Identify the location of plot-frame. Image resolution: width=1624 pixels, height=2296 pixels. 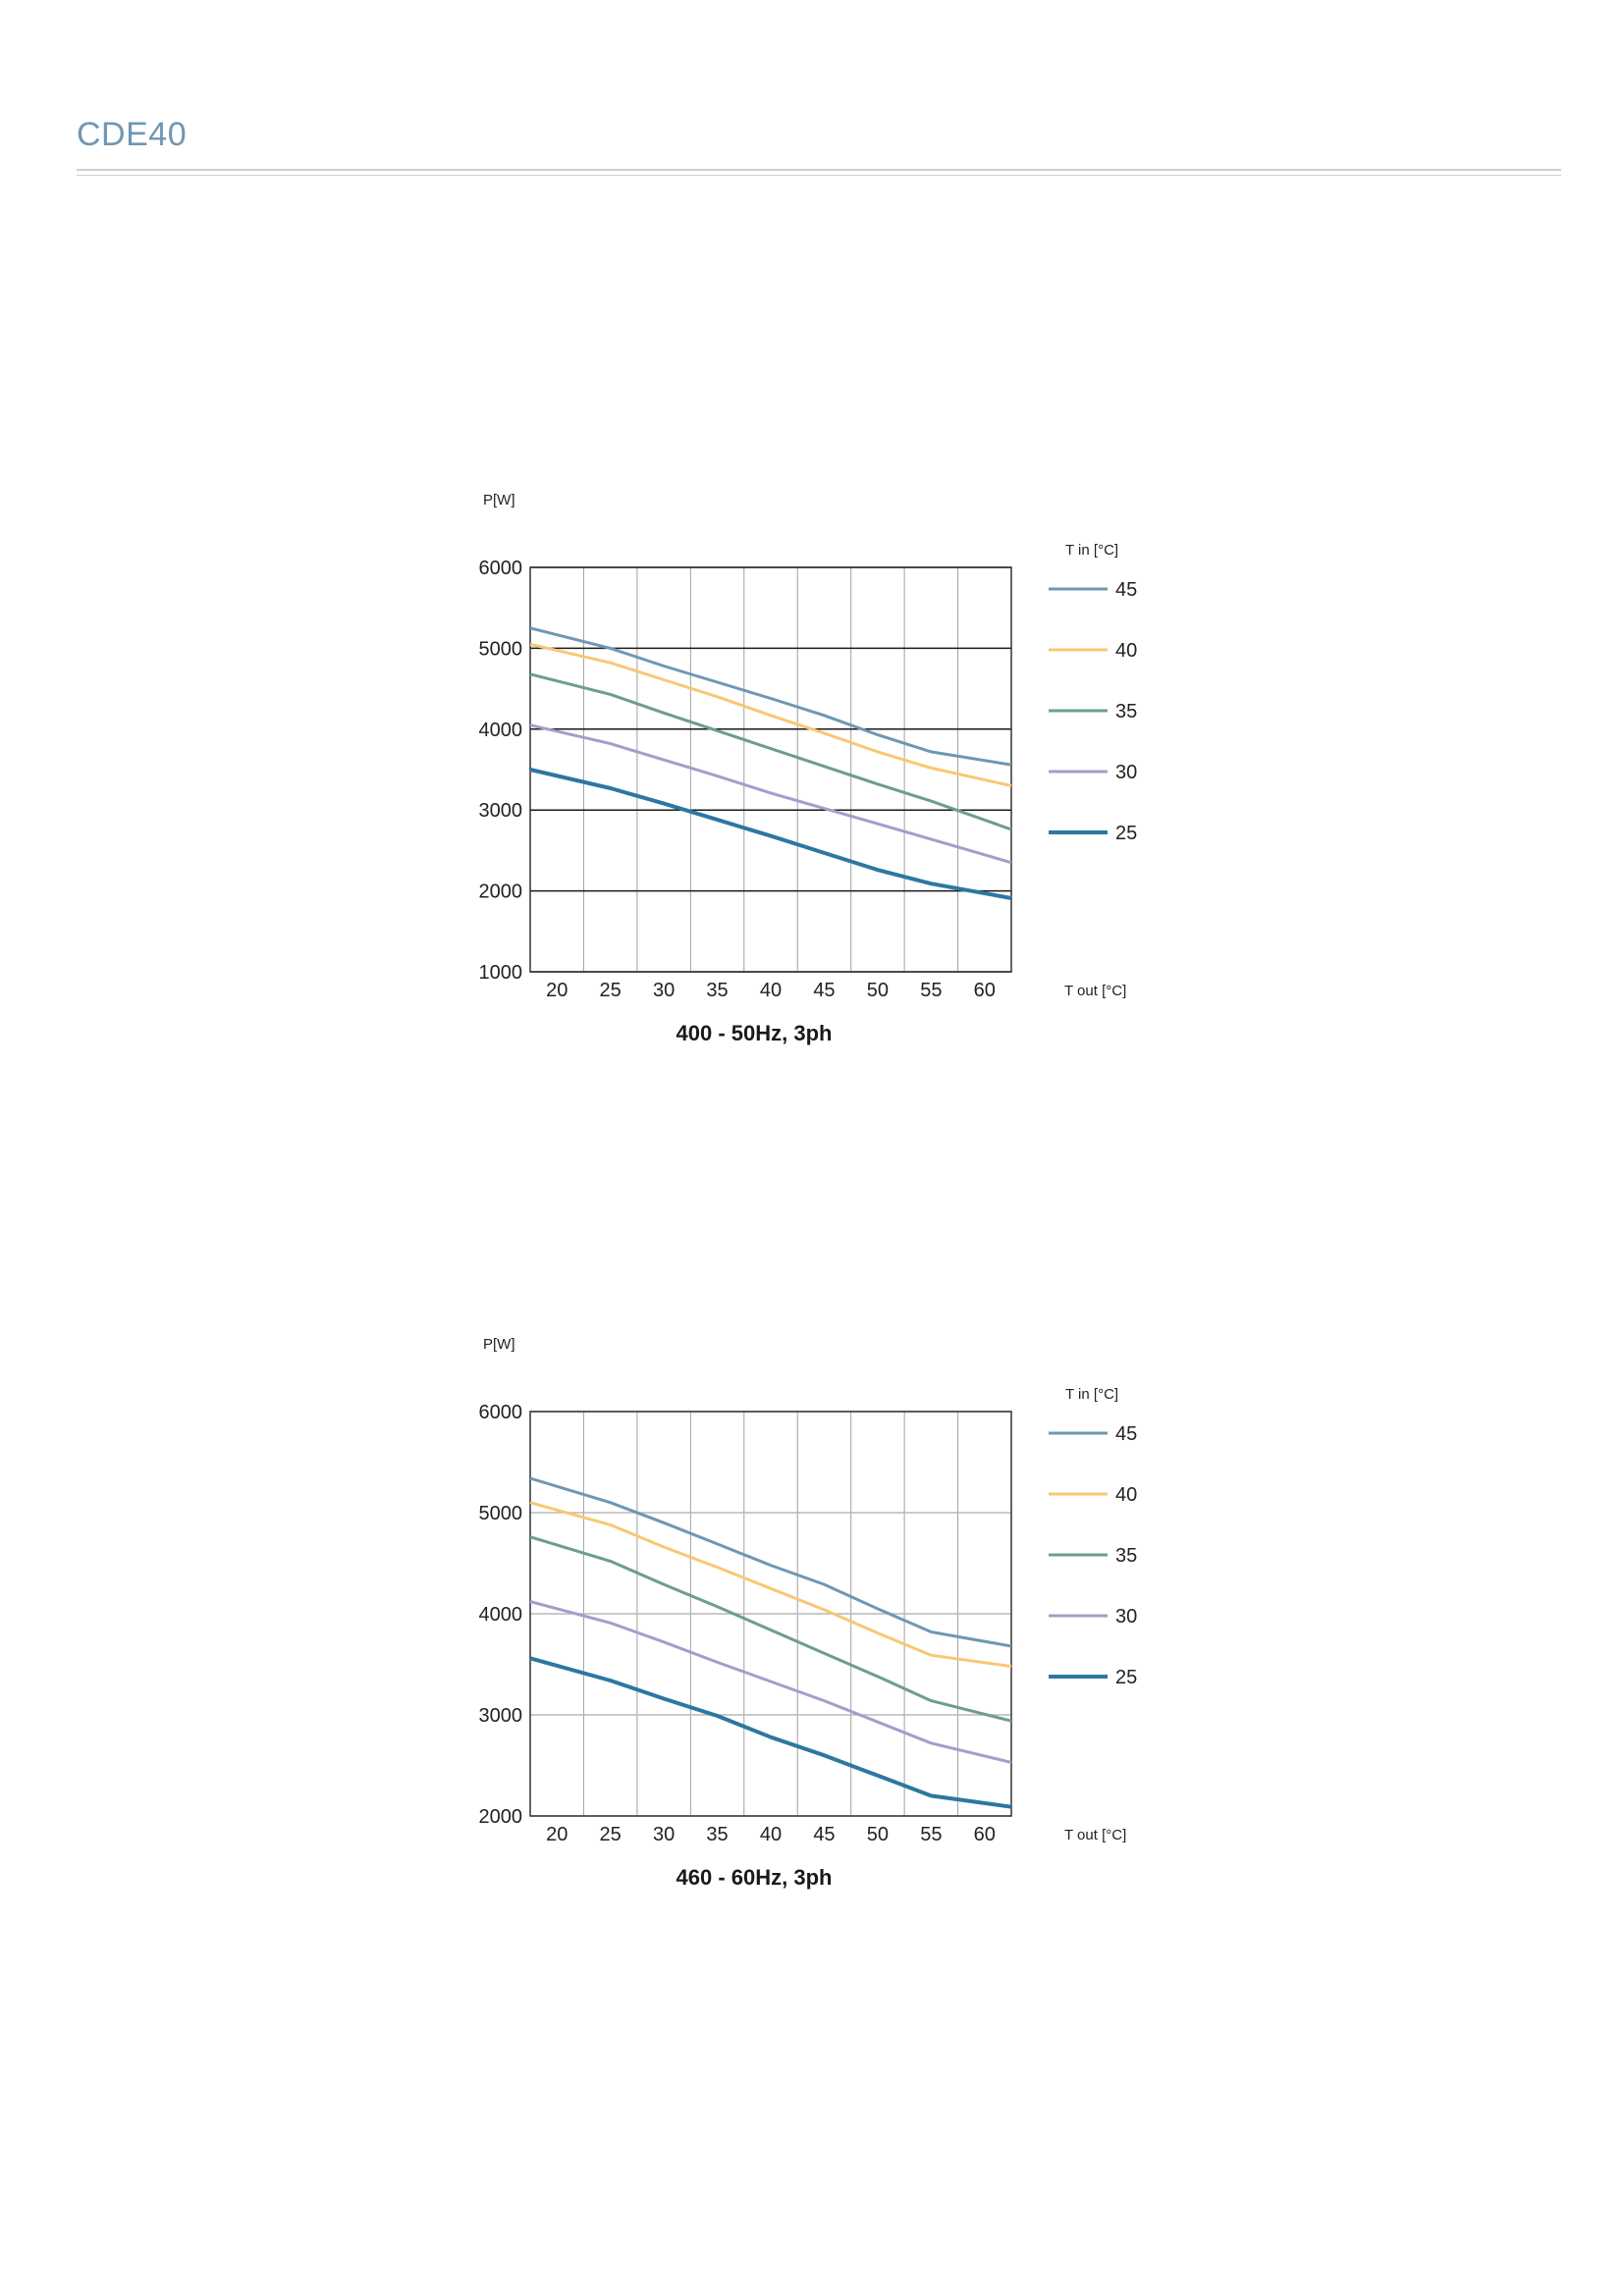
(770, 1614).